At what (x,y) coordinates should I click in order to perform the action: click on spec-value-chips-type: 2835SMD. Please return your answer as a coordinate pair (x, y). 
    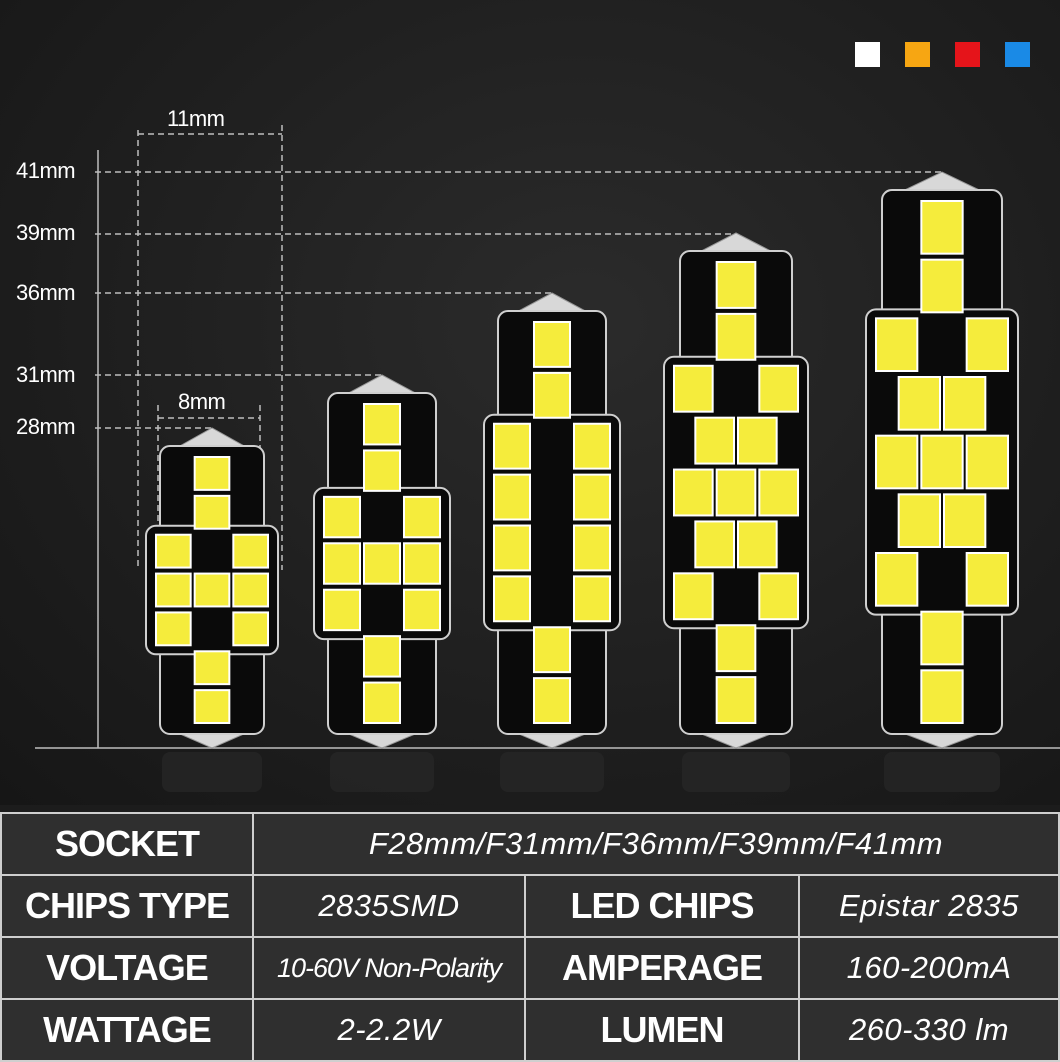
    Looking at the image, I should click on (389, 906).